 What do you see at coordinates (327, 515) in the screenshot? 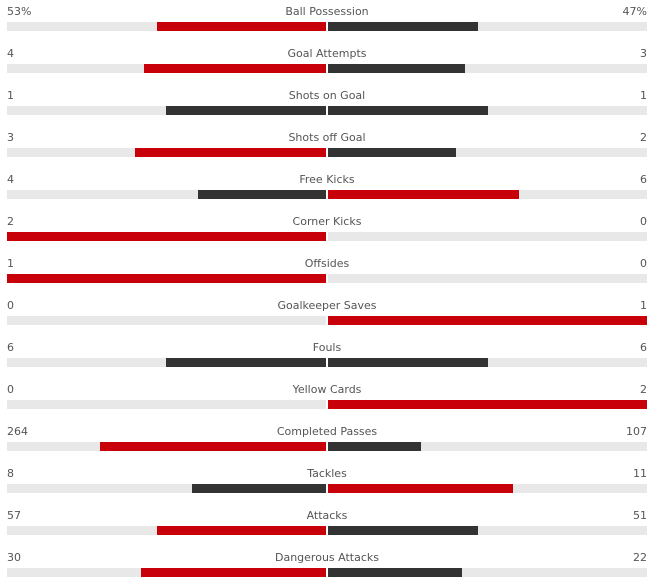
I see `stat-name: Attacks` at bounding box center [327, 515].